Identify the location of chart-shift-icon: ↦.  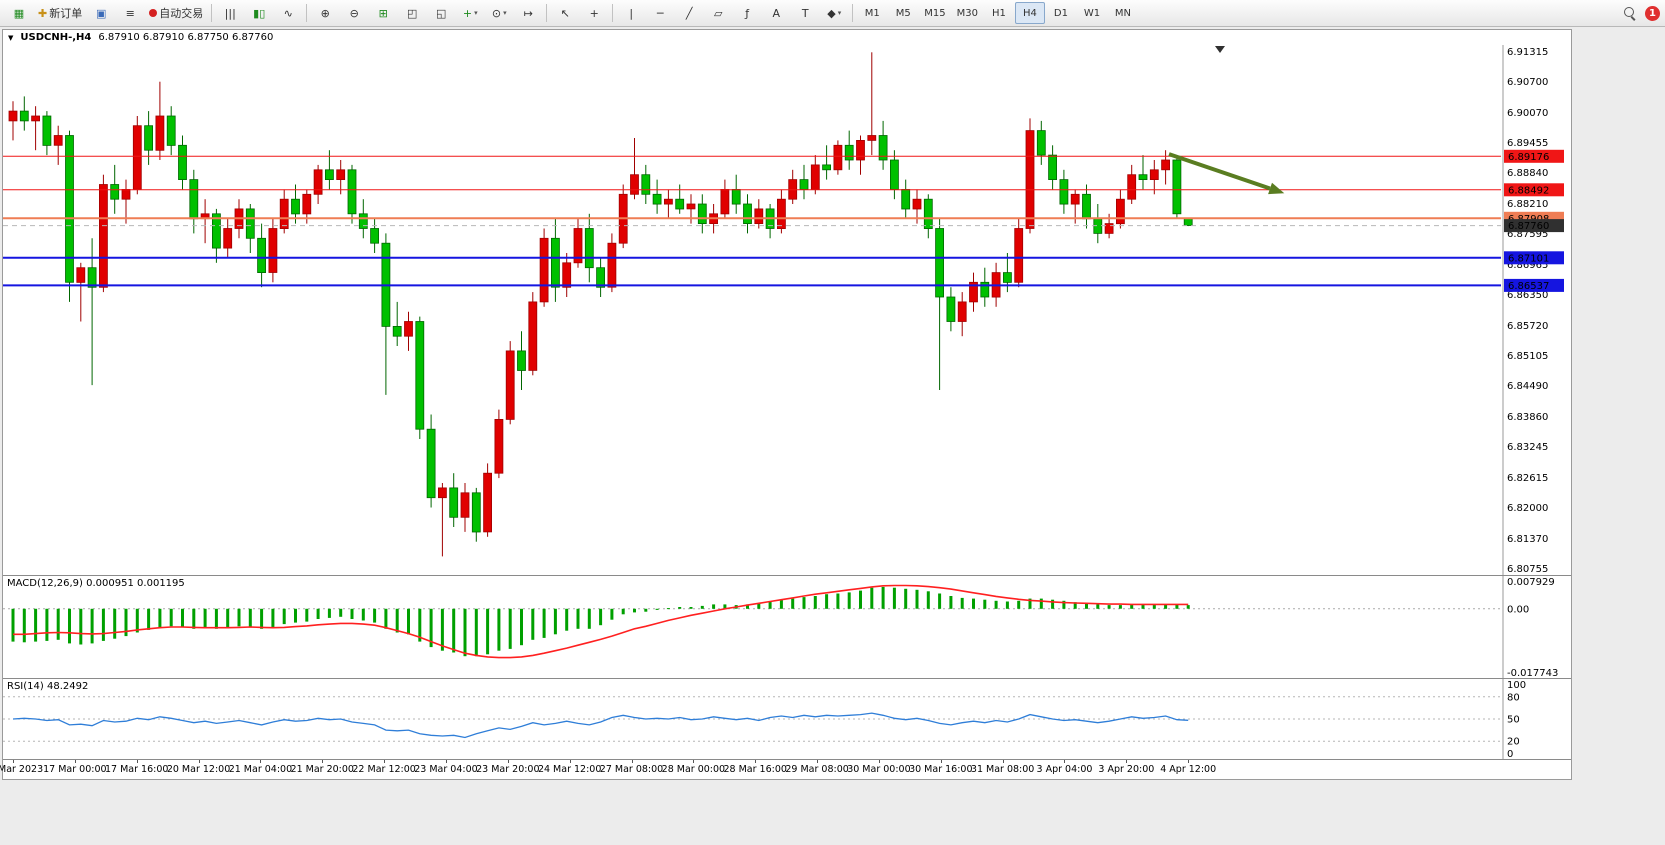
(528, 13).